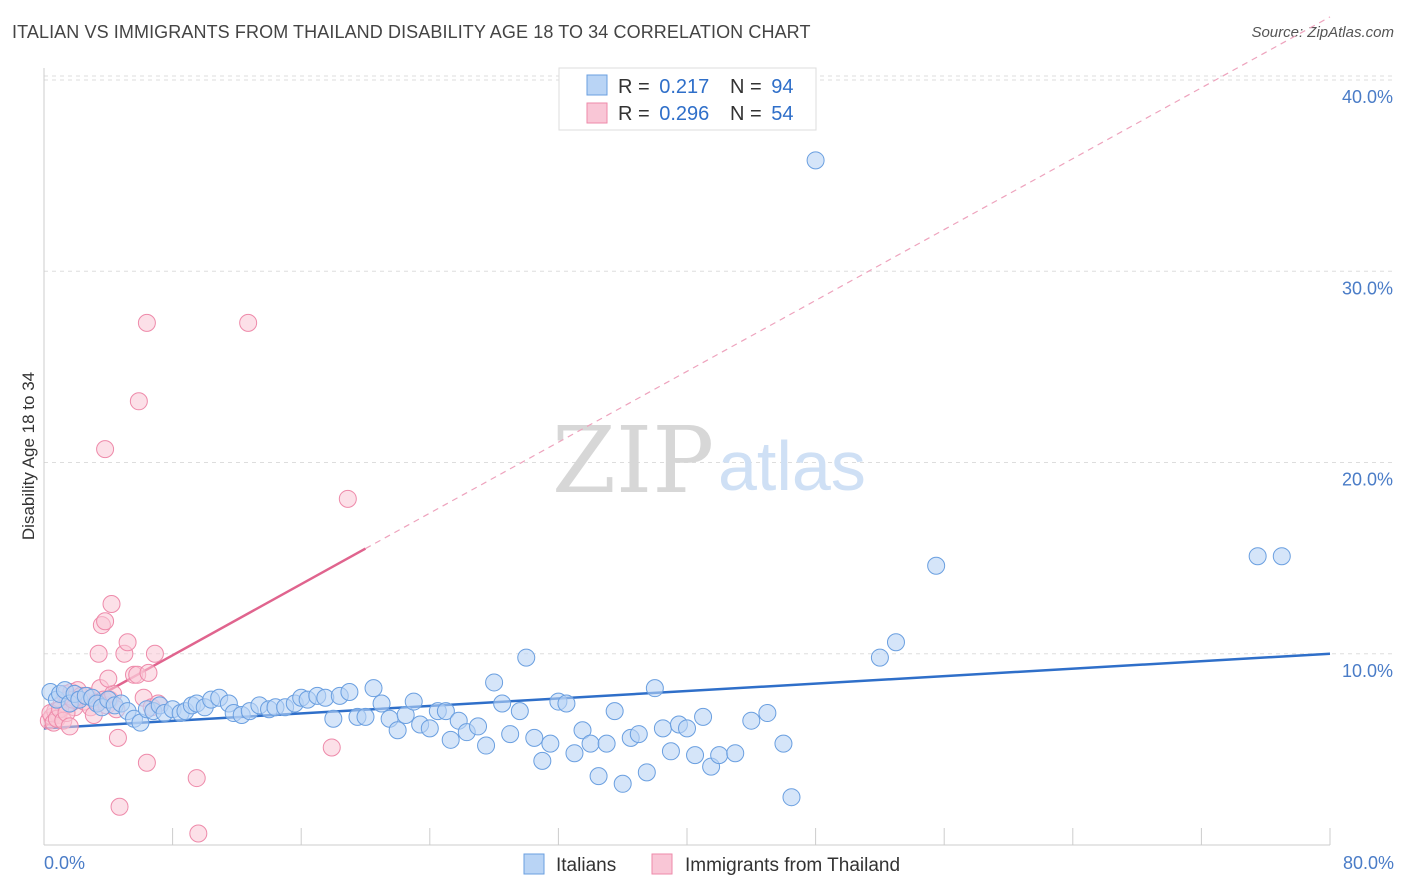 This screenshot has height=892, width=1406. Describe the element at coordinates (684, 114) in the screenshot. I see `legend-r-value-thailand: 0.296` at that location.